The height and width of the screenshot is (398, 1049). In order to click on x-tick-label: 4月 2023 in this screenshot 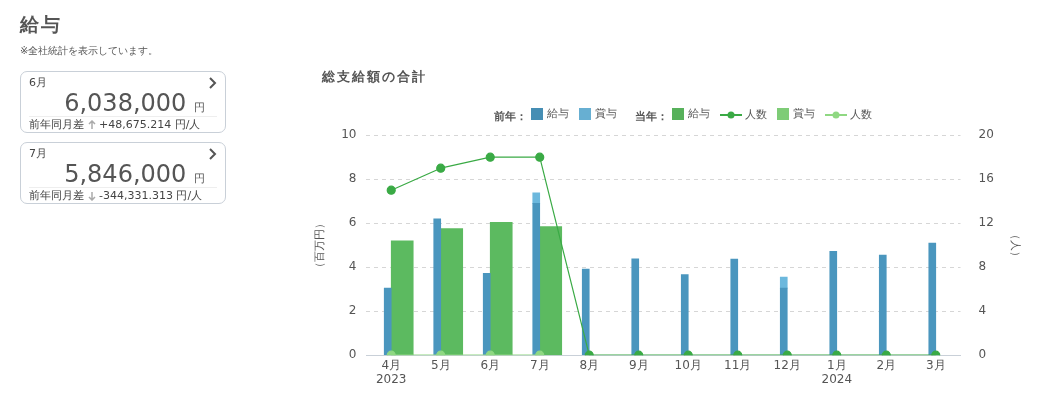, I will do `click(391, 371)`.